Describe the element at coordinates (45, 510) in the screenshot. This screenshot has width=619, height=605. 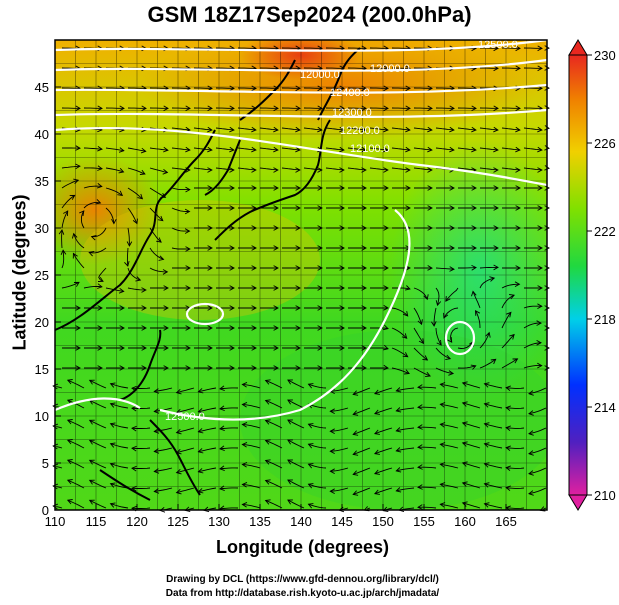
I see `y-tick-label: 0` at that location.